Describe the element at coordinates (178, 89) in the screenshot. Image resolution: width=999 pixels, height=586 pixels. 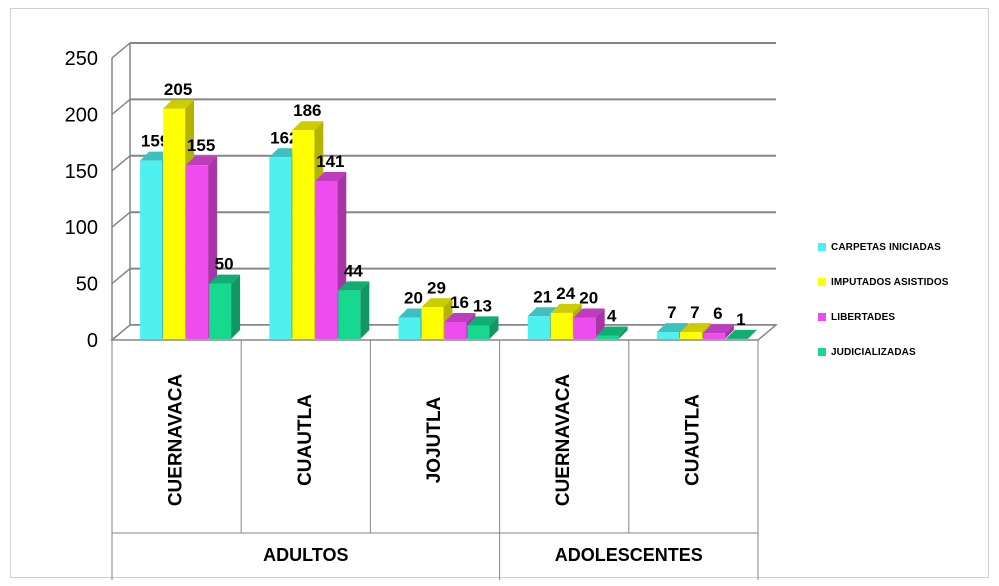
I see `data-label: 205` at that location.